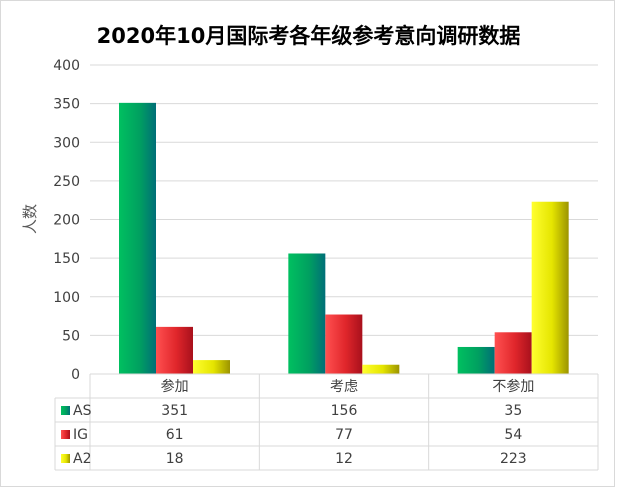  I want to click on y-tick-label: 50, so click(71, 336).